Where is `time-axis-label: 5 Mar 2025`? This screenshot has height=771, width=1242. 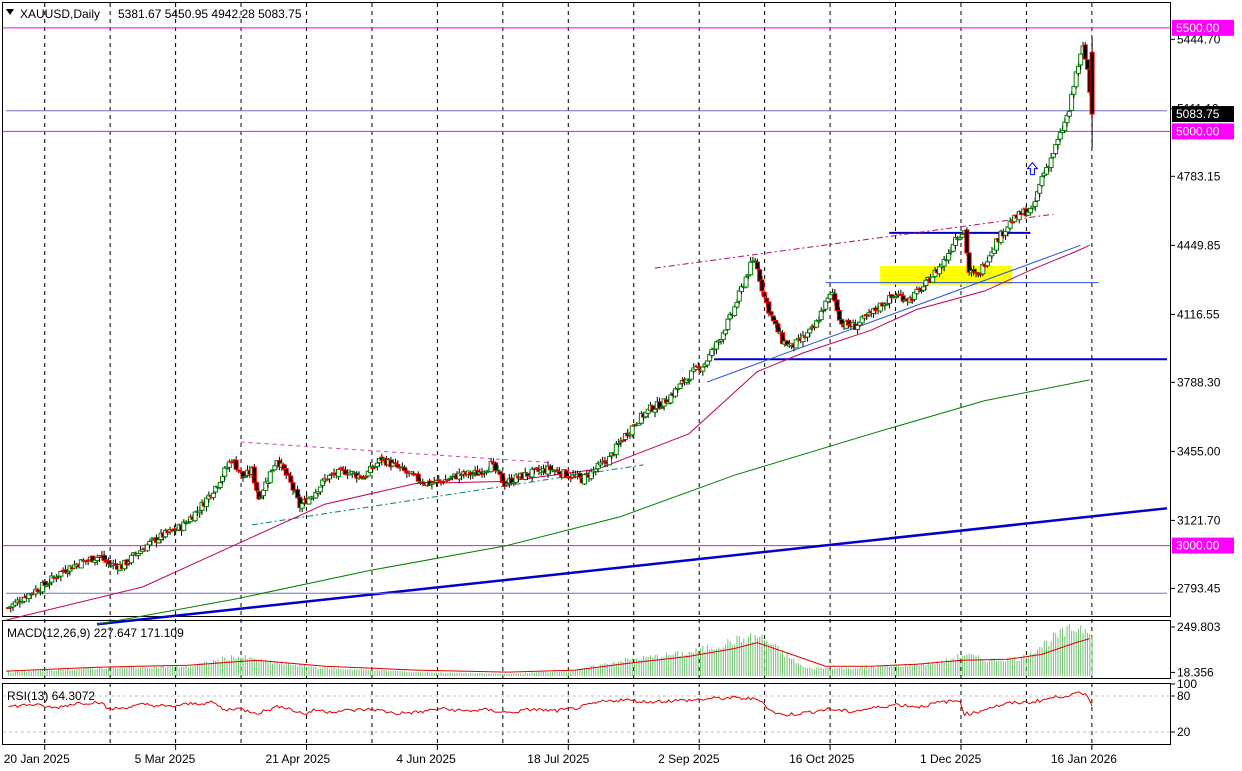
time-axis-label: 5 Mar 2025 is located at coordinates (165, 759).